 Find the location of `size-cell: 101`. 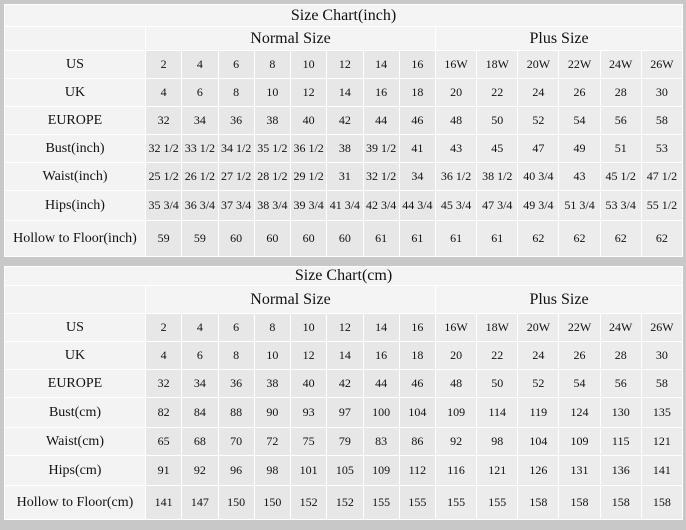

size-cell: 101 is located at coordinates (308, 470).